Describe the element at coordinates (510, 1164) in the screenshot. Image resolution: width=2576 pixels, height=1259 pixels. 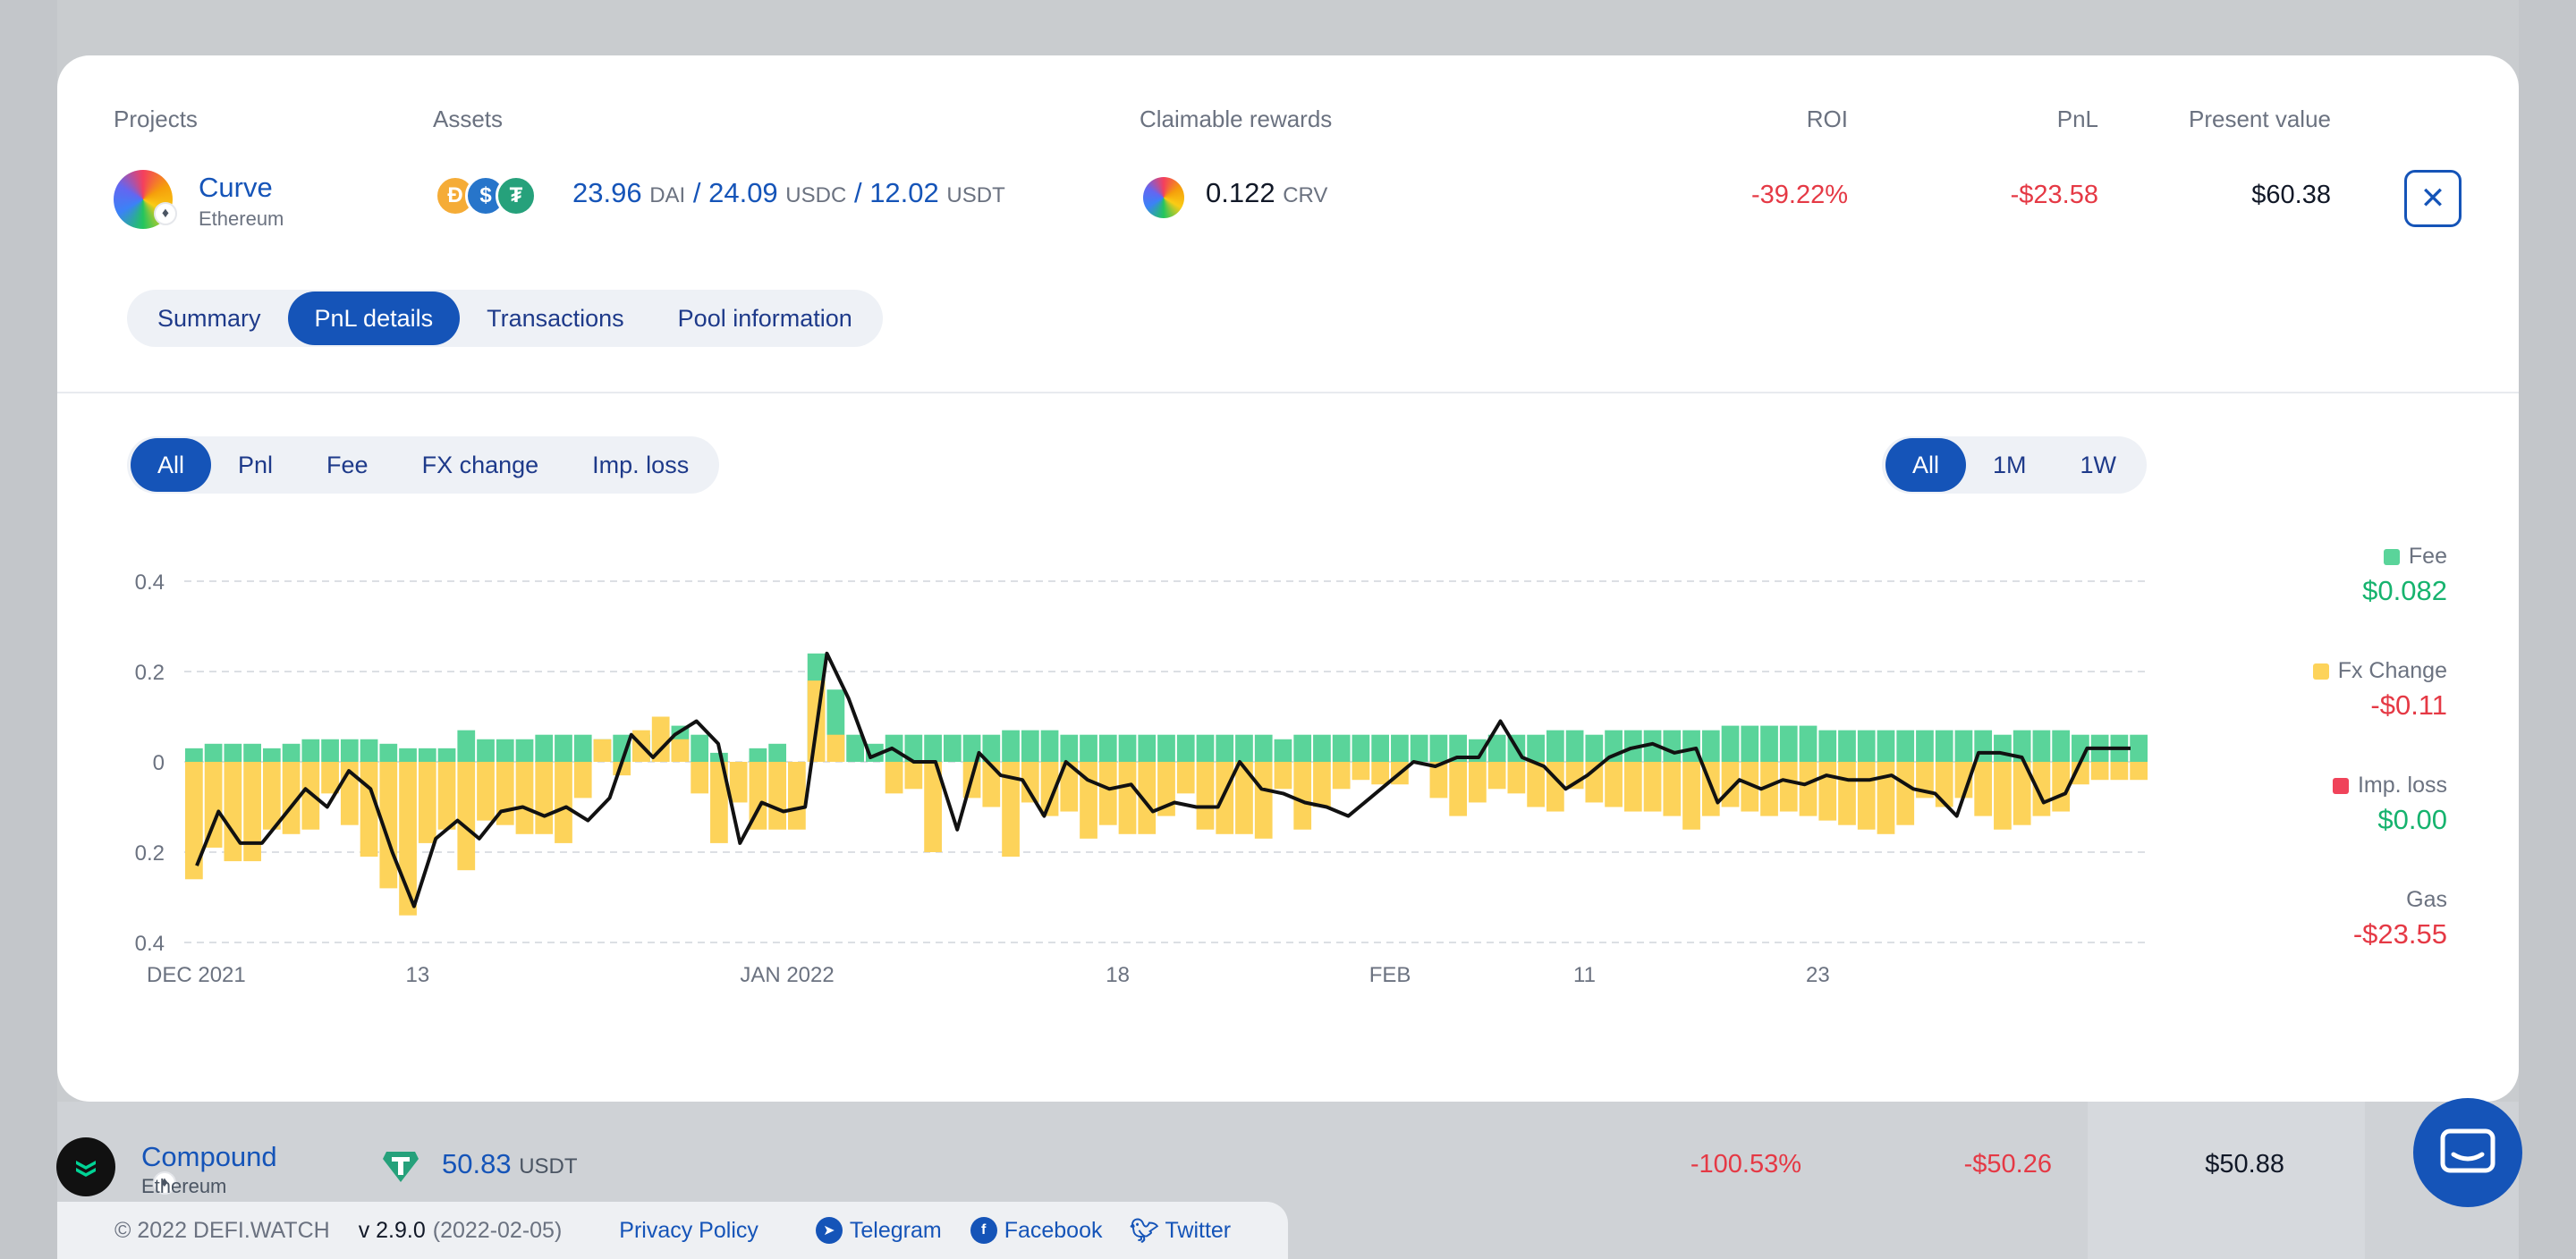
I see `compound-amount: 50.83 USDT` at that location.